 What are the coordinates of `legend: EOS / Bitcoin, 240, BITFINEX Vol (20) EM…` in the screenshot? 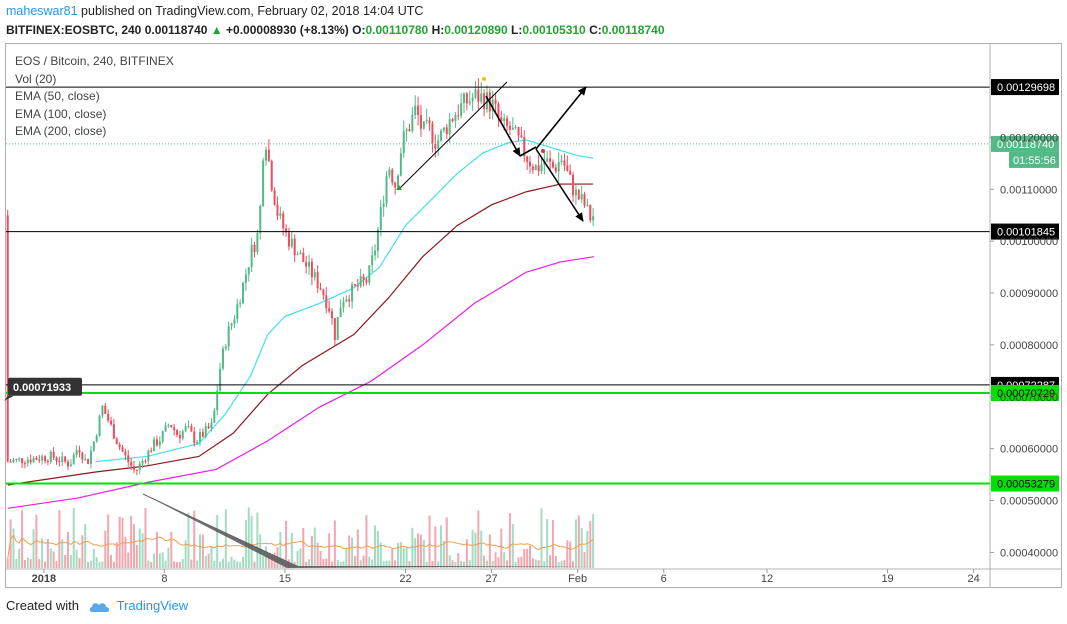 It's located at (94, 97).